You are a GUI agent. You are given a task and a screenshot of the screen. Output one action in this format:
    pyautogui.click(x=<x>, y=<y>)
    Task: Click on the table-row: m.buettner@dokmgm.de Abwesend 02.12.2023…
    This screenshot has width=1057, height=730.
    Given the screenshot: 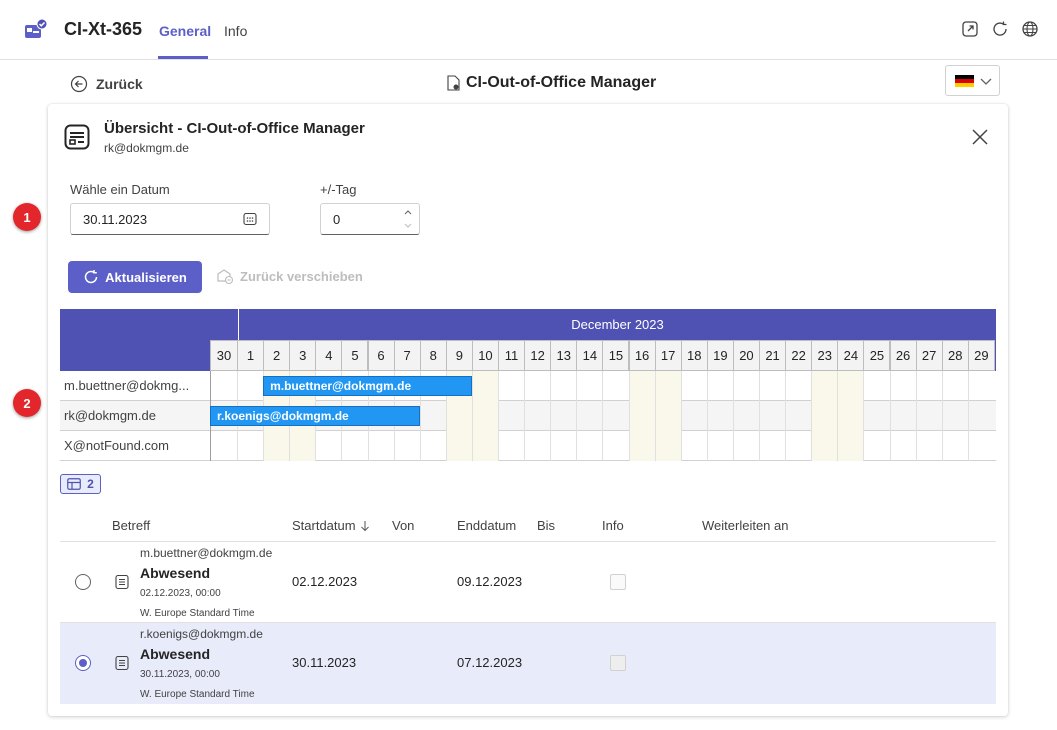 What is the action you would take?
    pyautogui.click(x=528, y=581)
    